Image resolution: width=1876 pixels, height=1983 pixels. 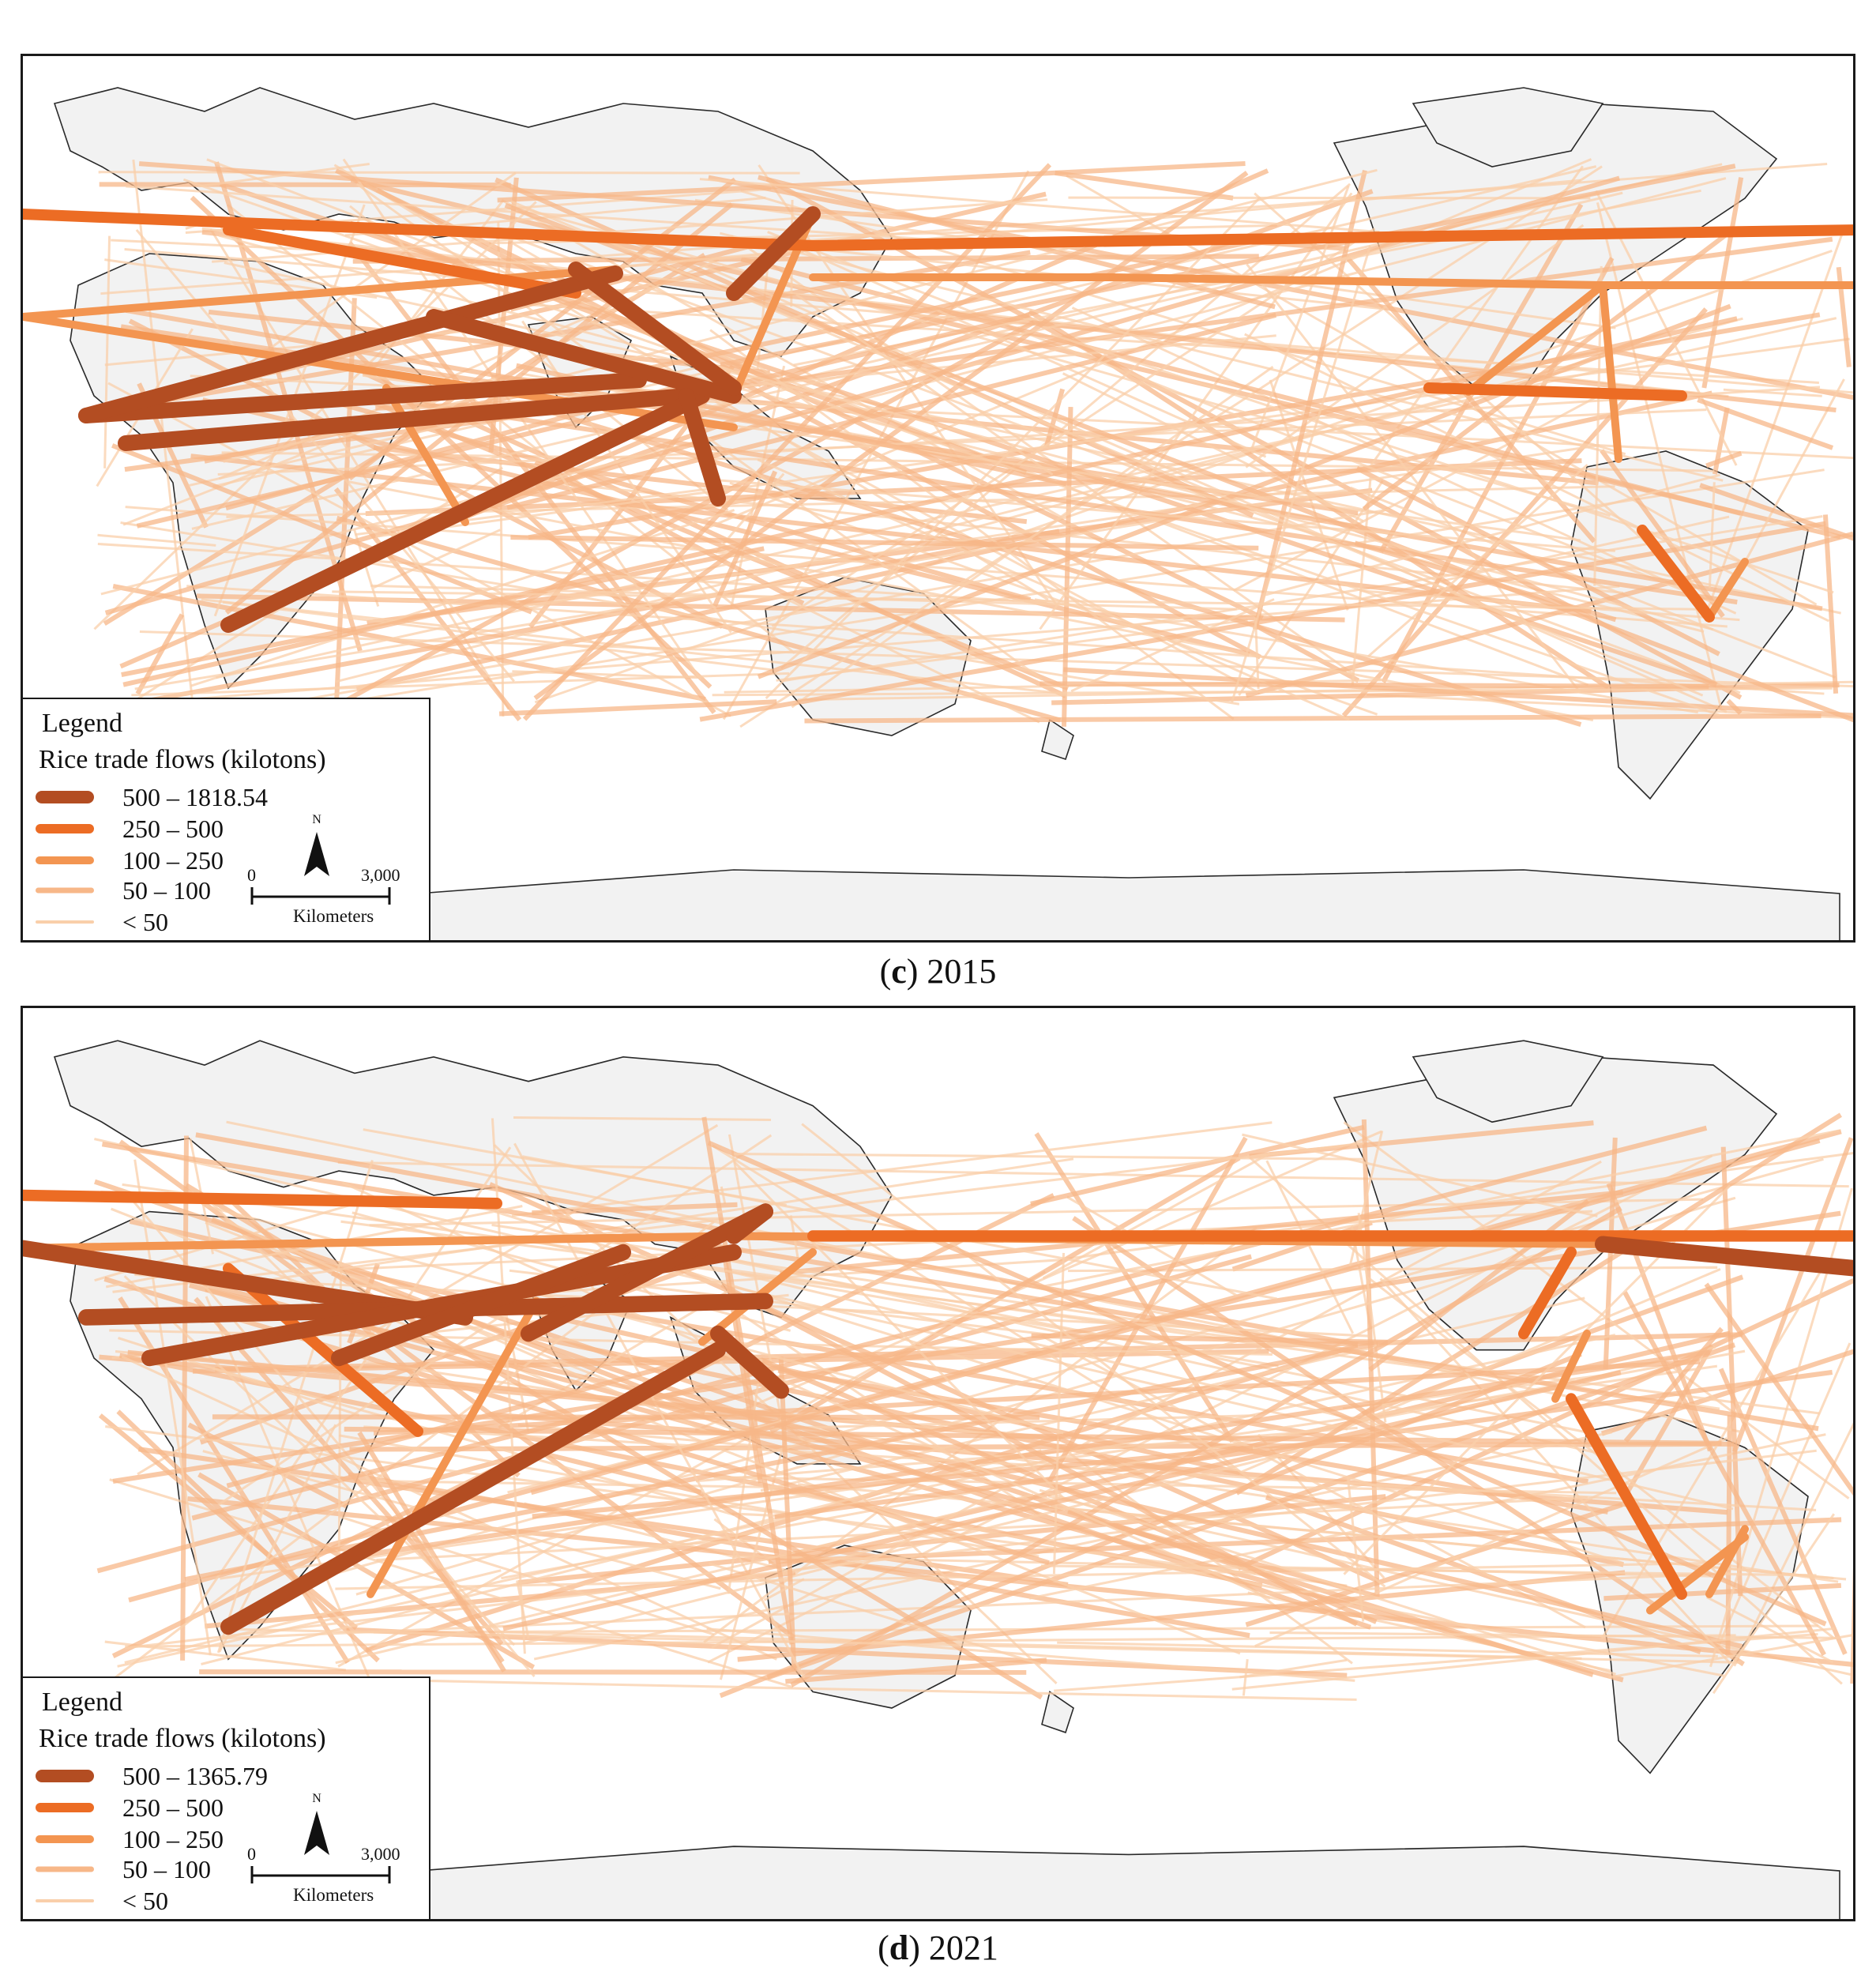 I want to click on scale-tick-0: 0, so click(x=251, y=1854).